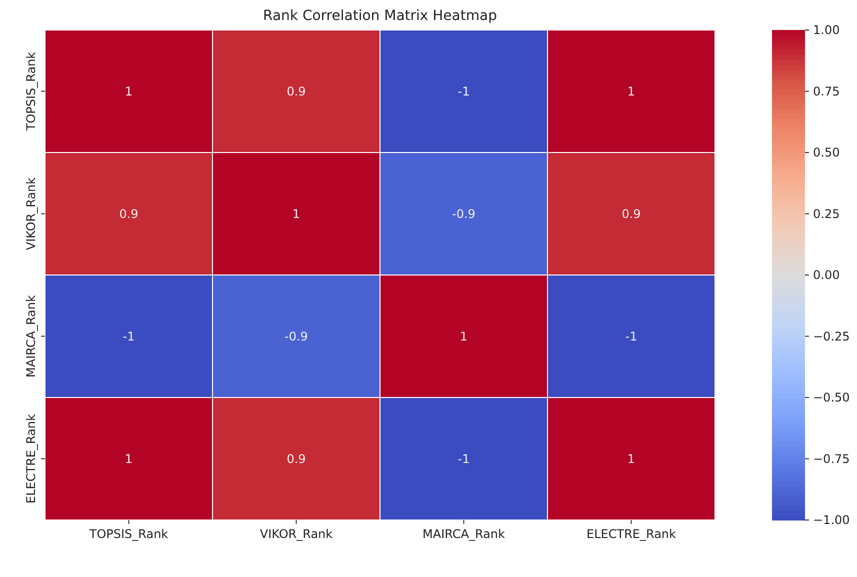  I want to click on x-tick-label: VIKOR_Rank, so click(296, 534).